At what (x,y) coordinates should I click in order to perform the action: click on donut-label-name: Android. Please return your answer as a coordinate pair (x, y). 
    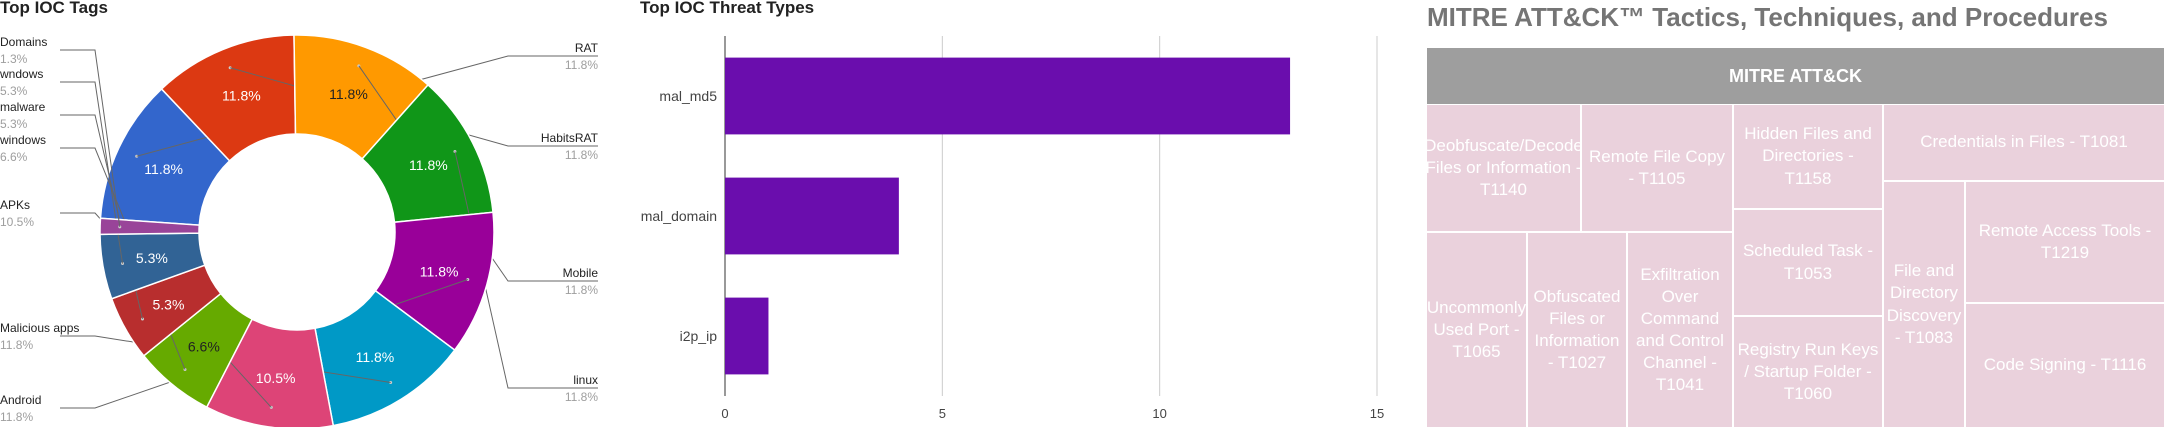
    Looking at the image, I should click on (20, 400).